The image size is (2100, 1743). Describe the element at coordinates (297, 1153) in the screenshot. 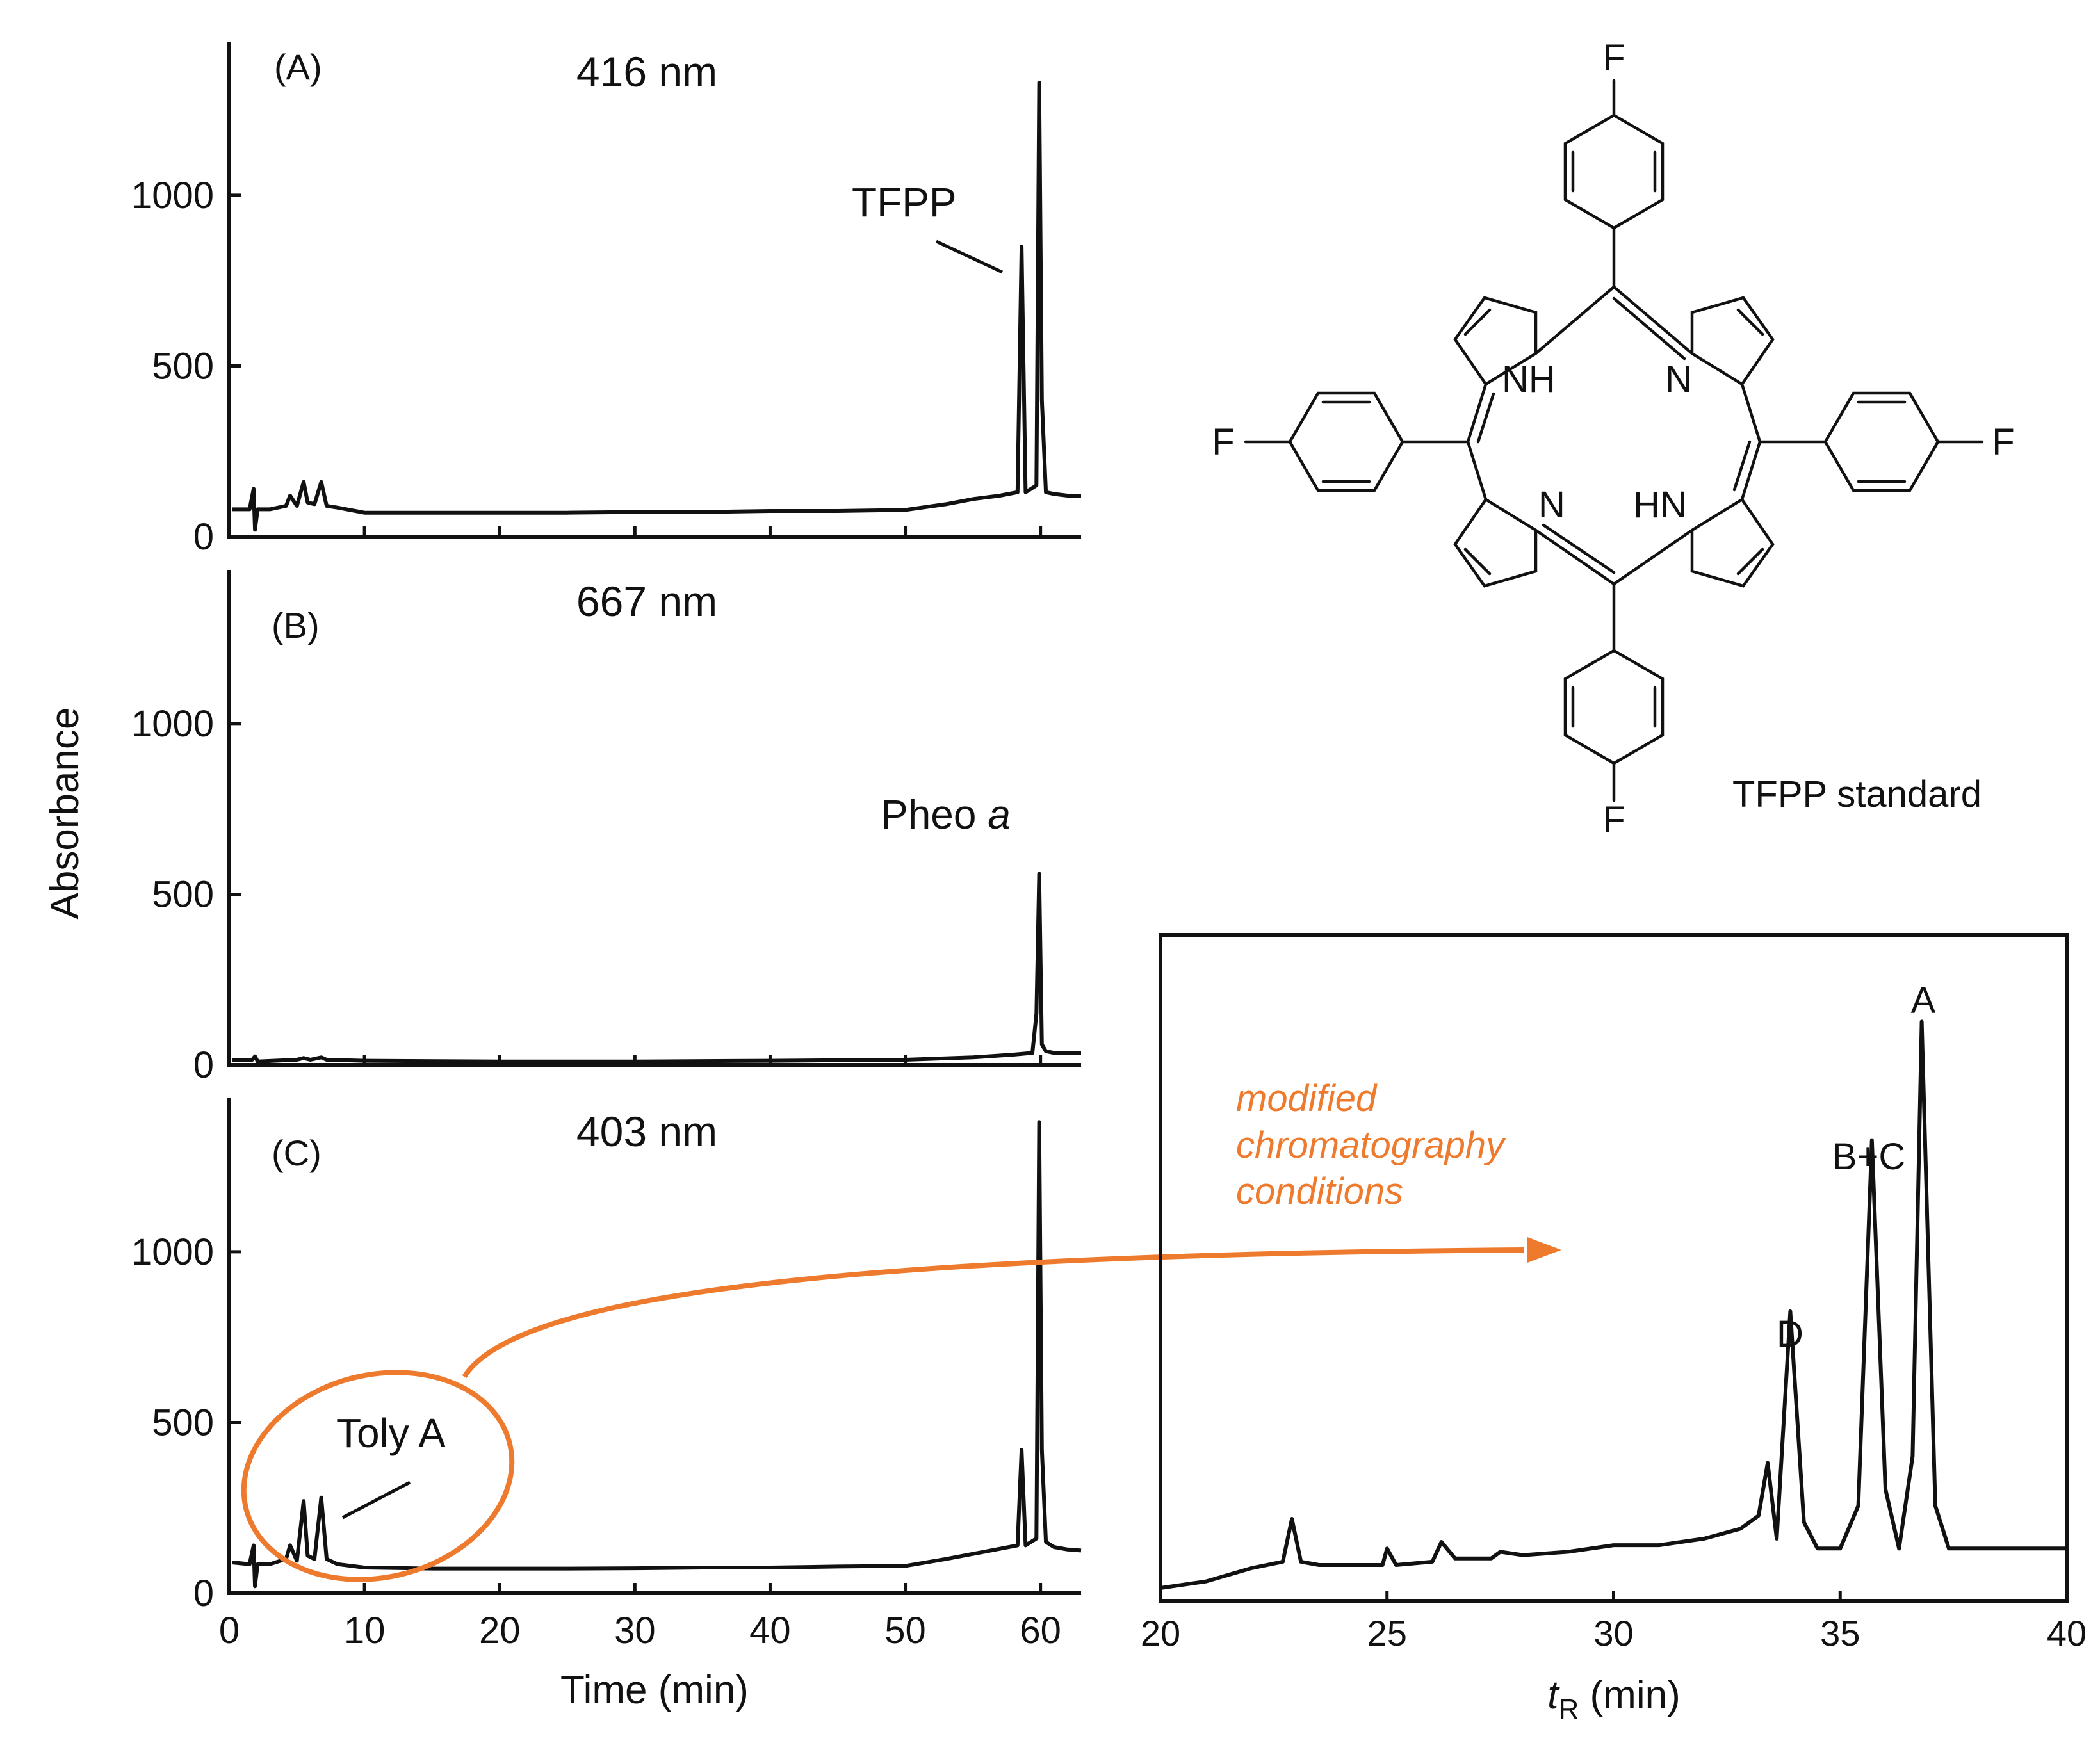

I see `panel-c-tag: (C)` at that location.